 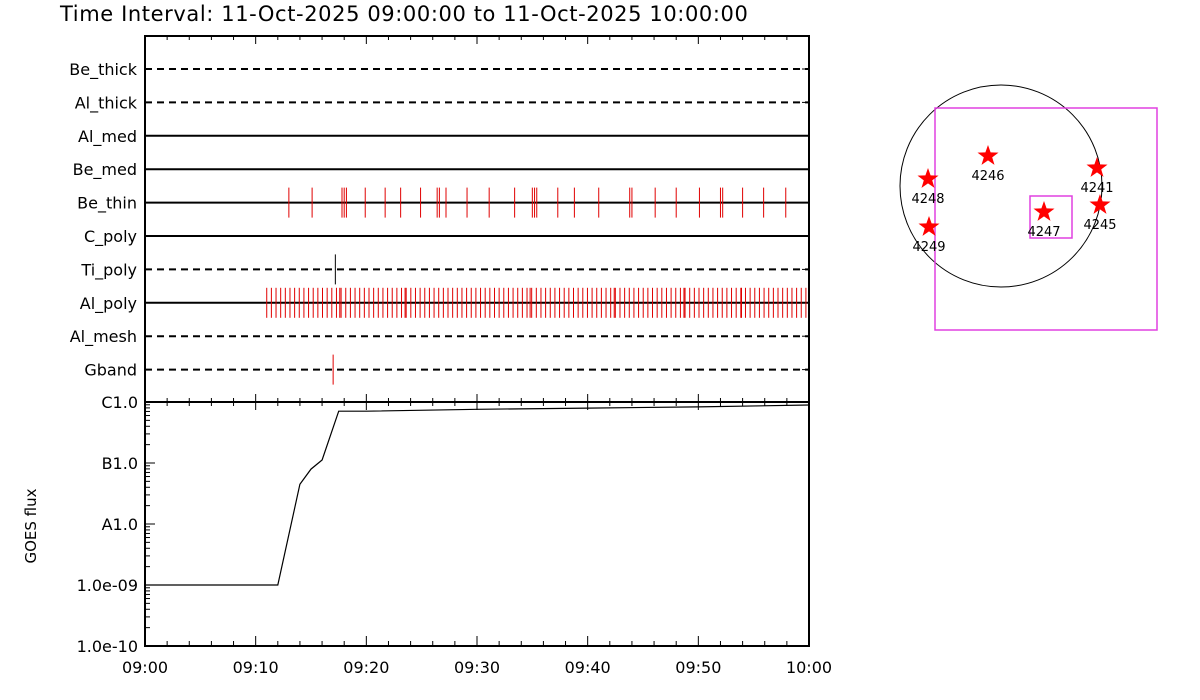 What do you see at coordinates (107, 204) in the screenshot?
I see `channel-label: Be_thin` at bounding box center [107, 204].